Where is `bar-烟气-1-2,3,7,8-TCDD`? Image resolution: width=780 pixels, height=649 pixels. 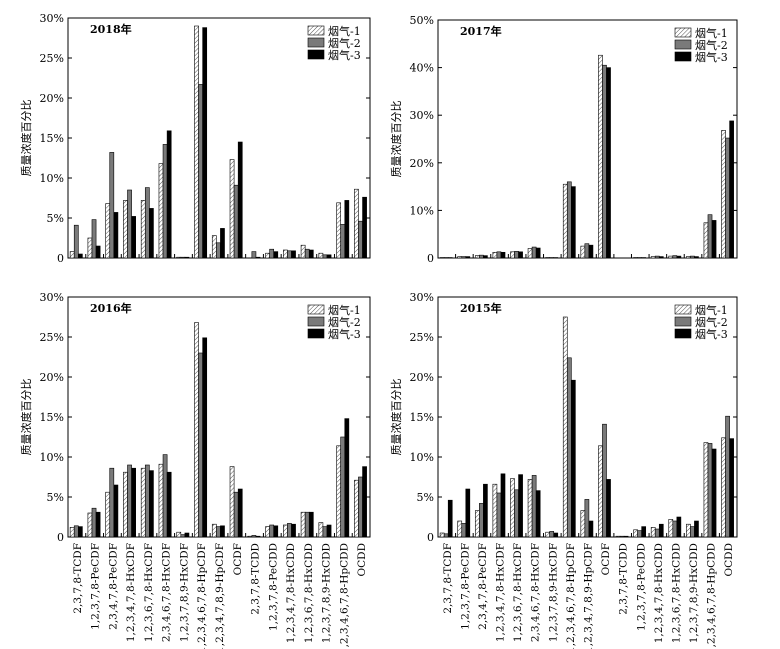
bar-烟气-1-2,3,7,8-TCDD is located at coordinates (618, 536).